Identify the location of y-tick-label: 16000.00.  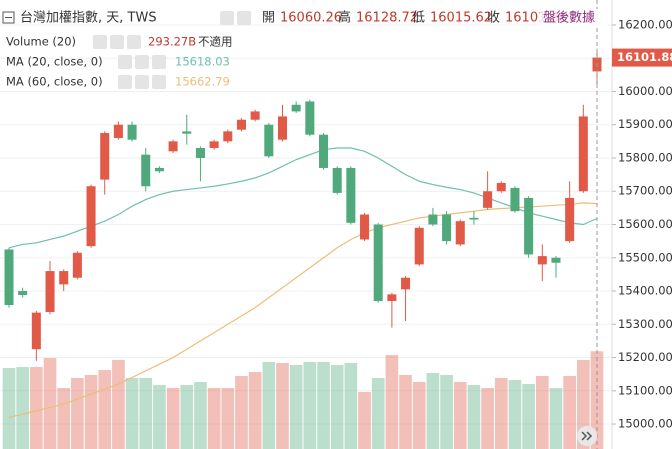
(645, 91).